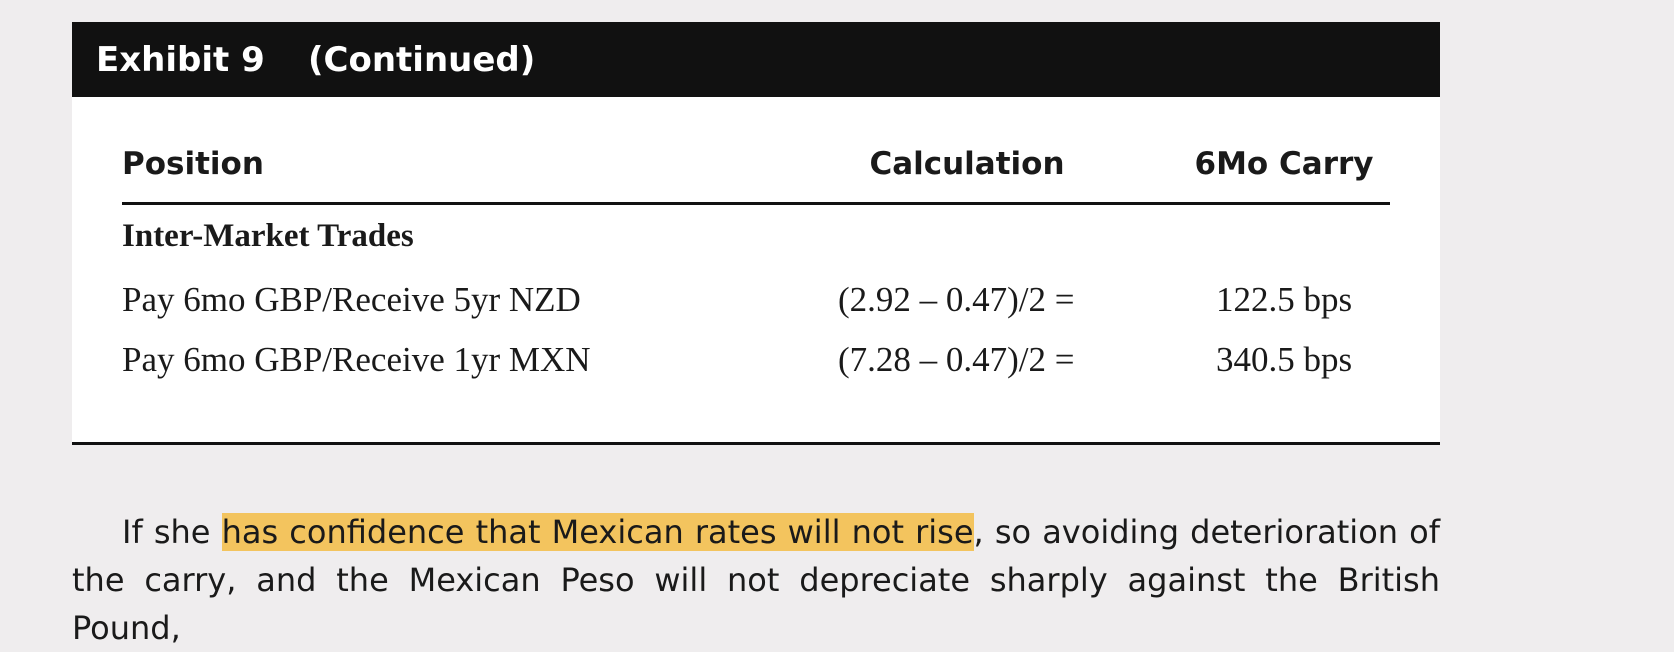 This screenshot has width=1674, height=652. Describe the element at coordinates (1284, 299) in the screenshot. I see `cell: 122.5 bps` at that location.